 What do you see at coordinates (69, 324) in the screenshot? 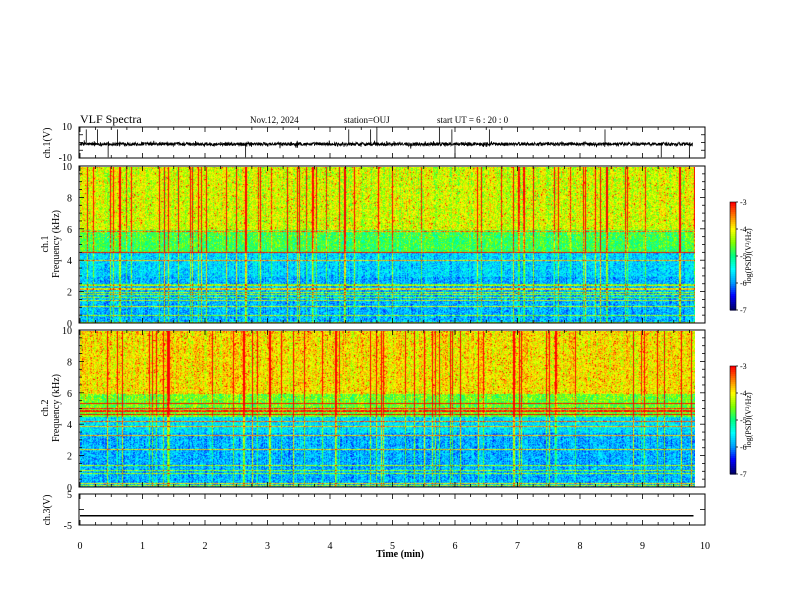
I see `ch1-spec-y-tick-label-0: 0` at bounding box center [69, 324].